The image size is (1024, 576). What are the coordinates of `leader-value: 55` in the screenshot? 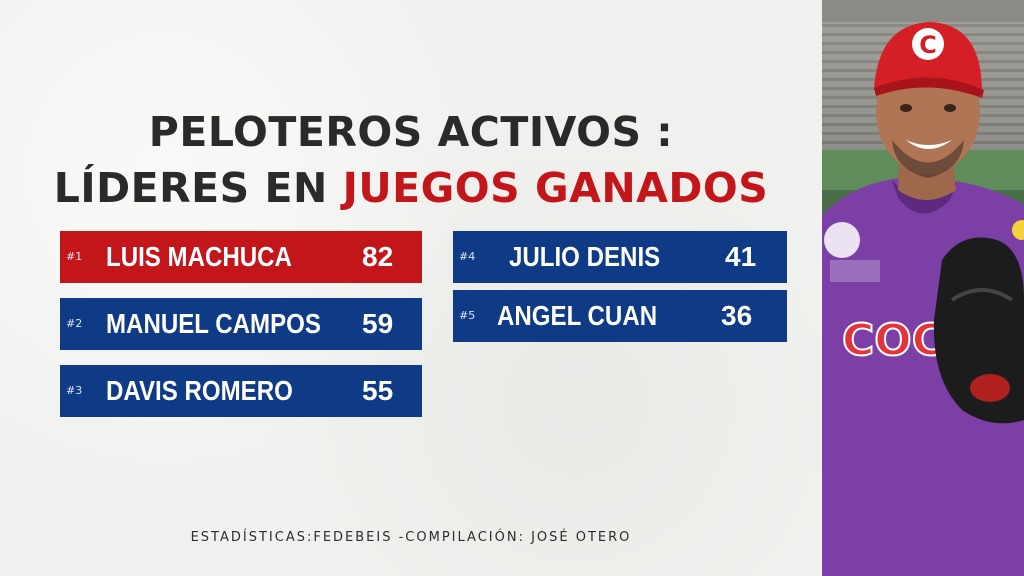 It's located at (378, 390).